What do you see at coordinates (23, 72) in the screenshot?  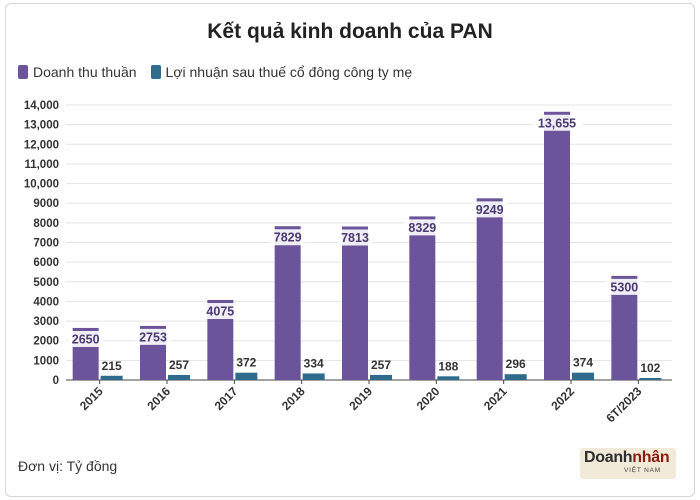 I see `legend-swatch-revenue` at bounding box center [23, 72].